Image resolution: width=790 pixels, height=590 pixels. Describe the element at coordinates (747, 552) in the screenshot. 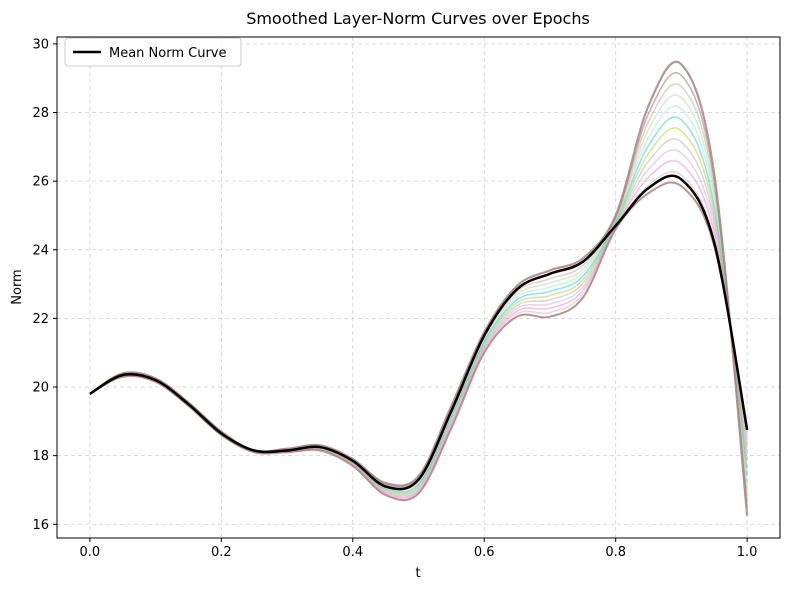

I see `x-tick-label: 1.0` at that location.